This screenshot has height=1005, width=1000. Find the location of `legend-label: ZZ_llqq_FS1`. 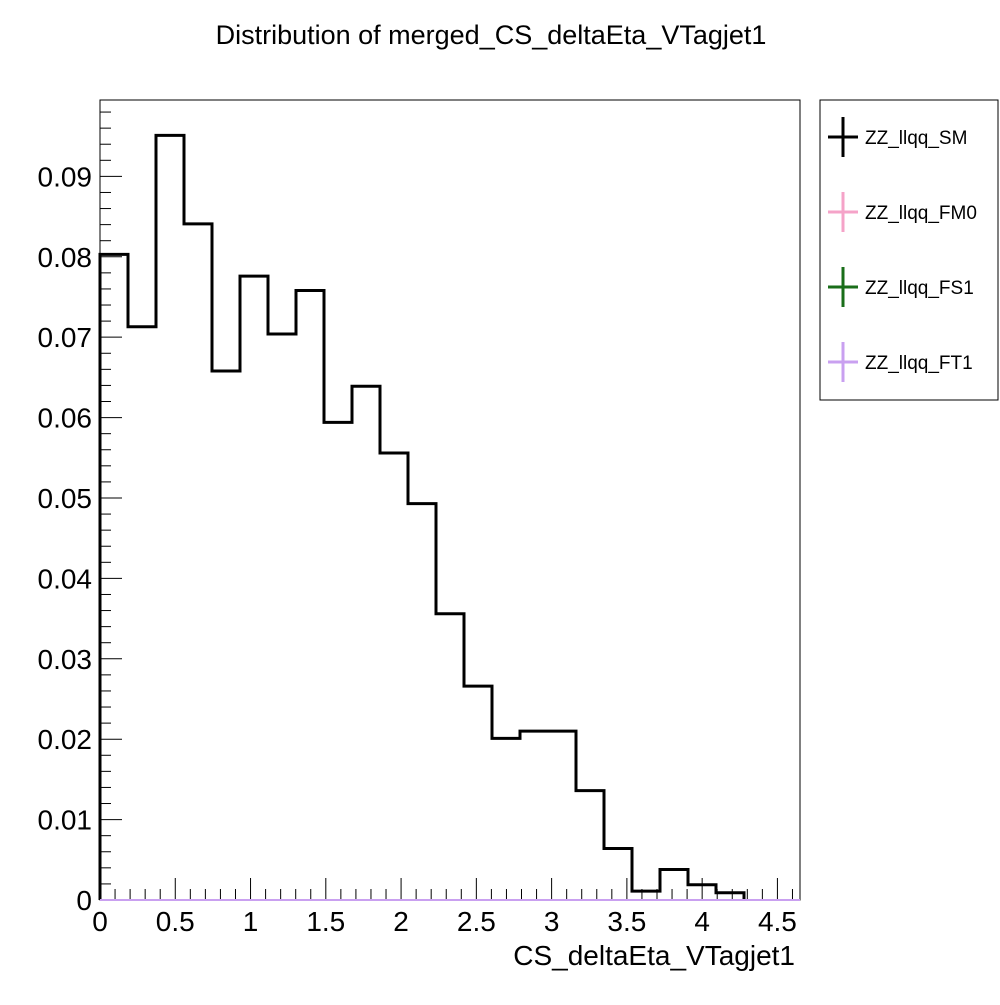

legend-label: ZZ_llqq_FS1 is located at coordinates (919, 288).